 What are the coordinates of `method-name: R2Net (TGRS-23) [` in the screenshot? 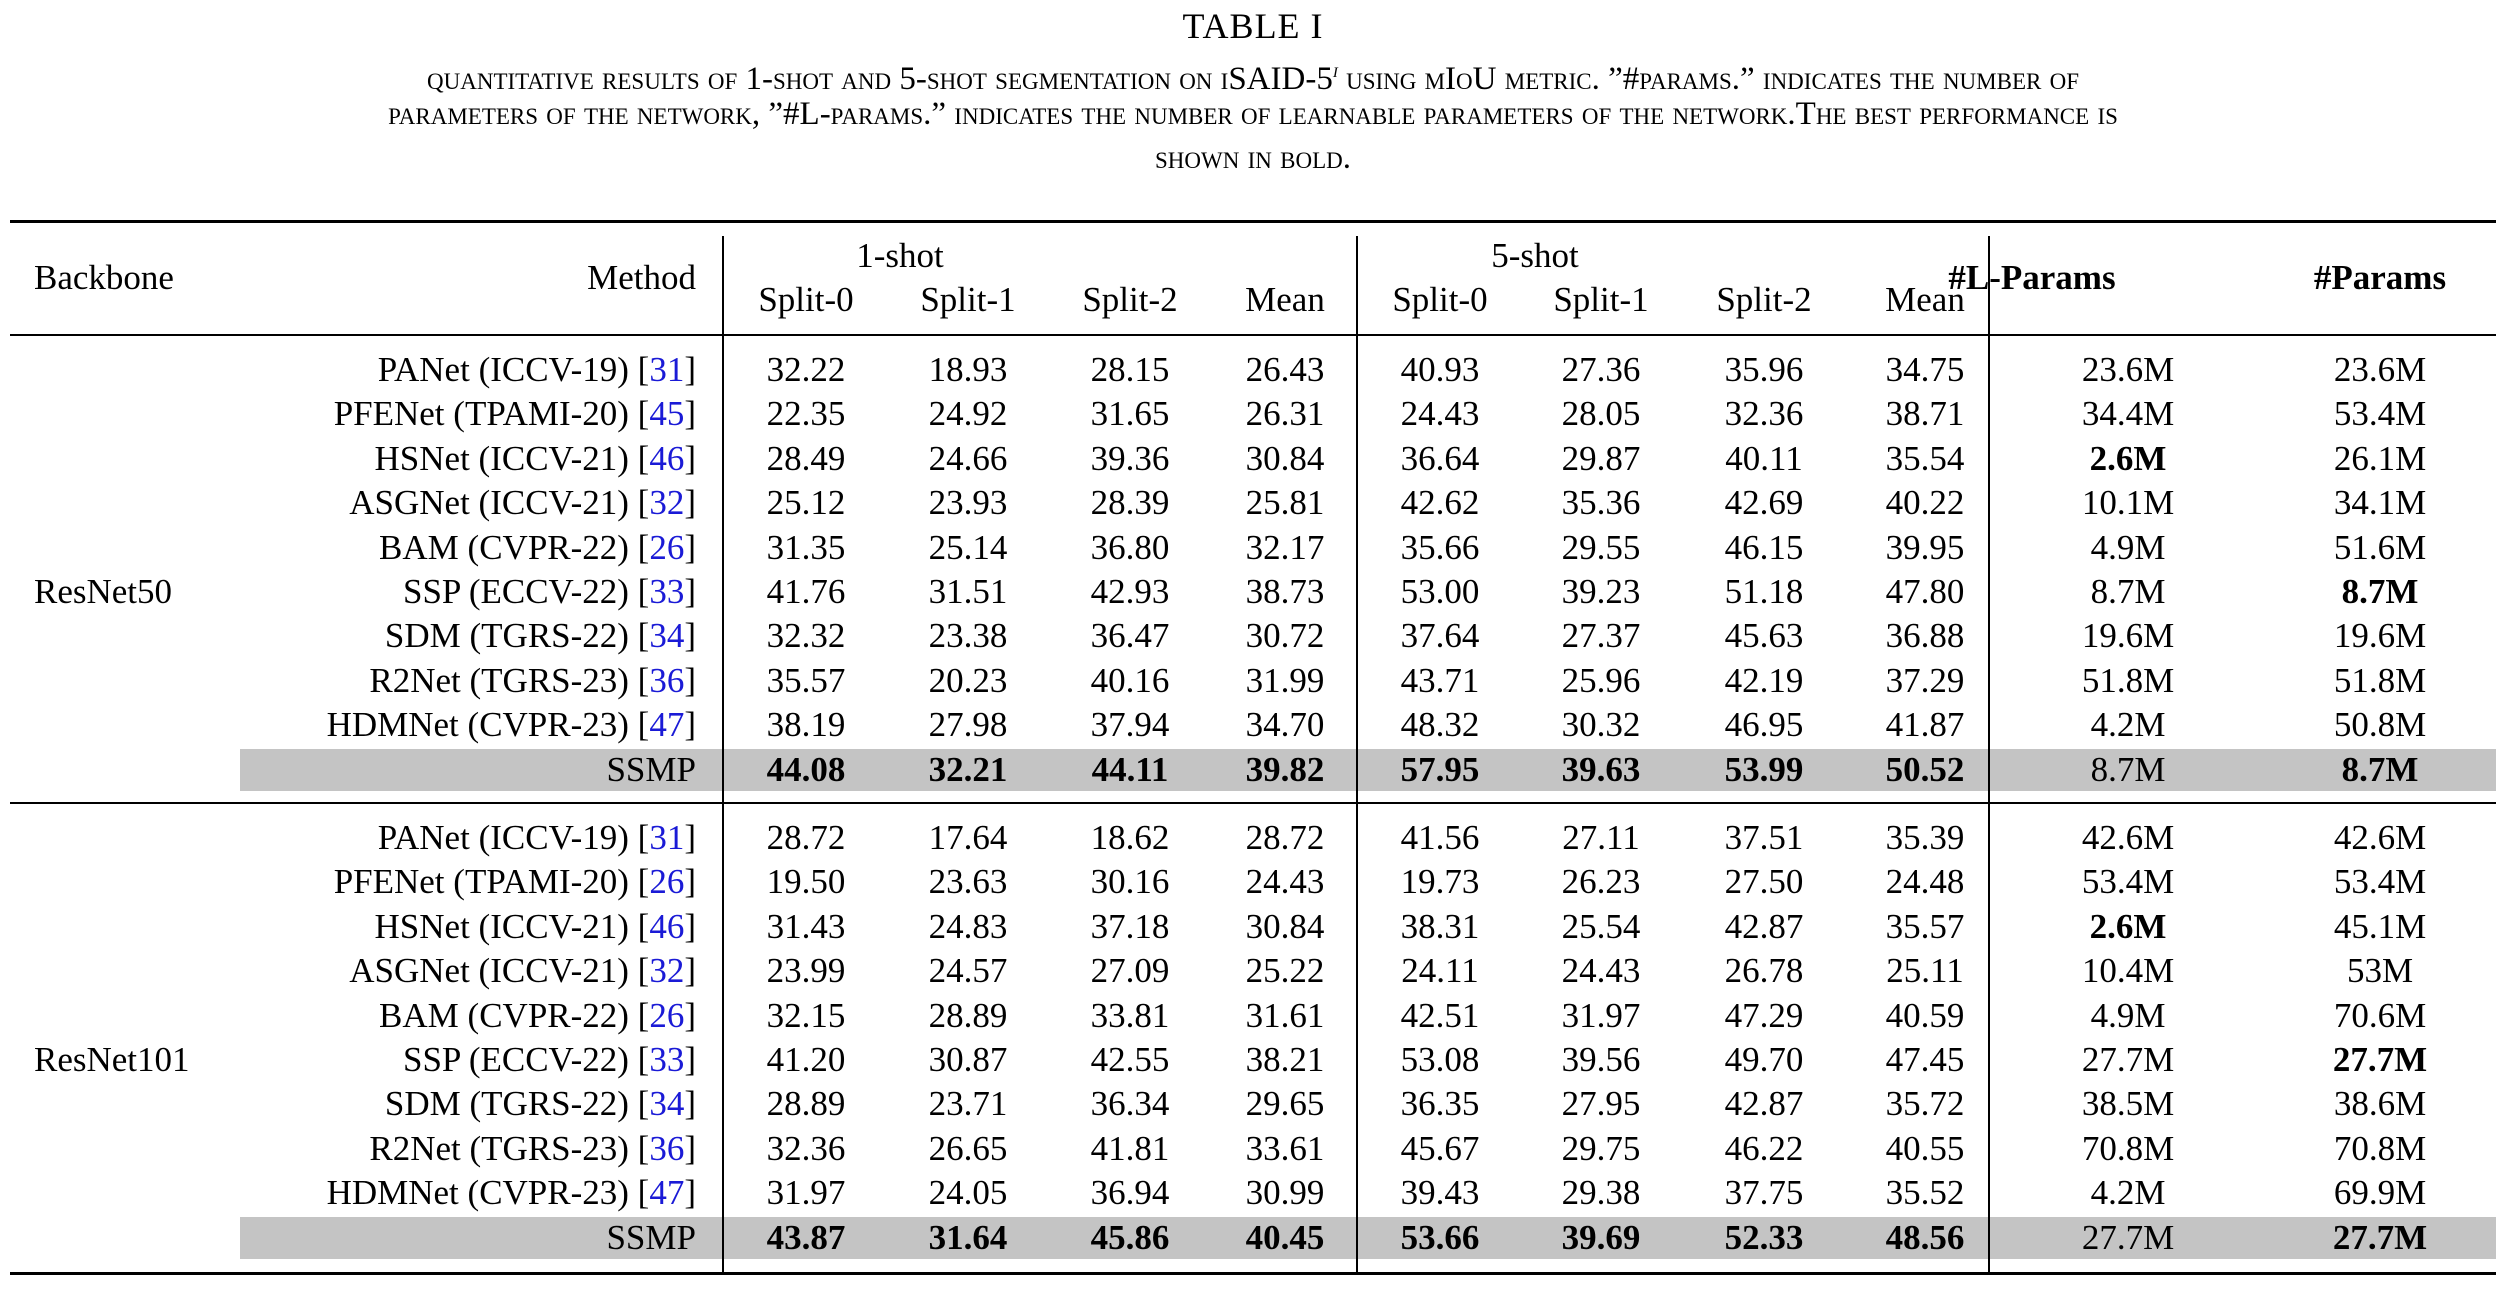 It's located at (509, 680).